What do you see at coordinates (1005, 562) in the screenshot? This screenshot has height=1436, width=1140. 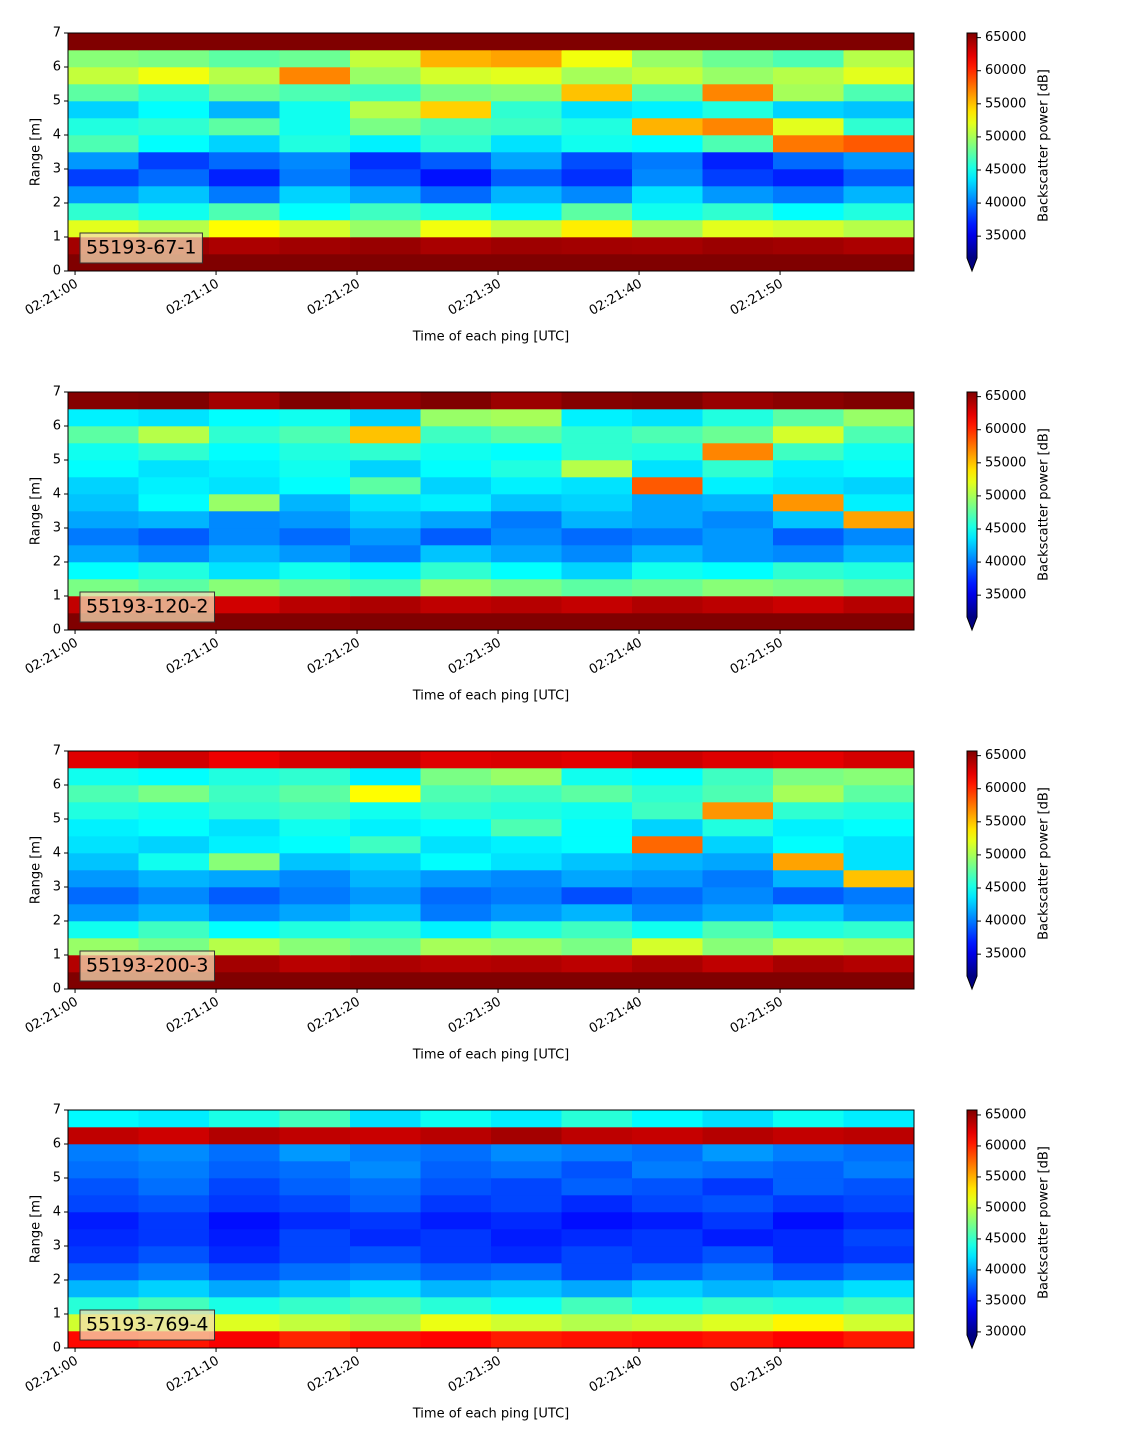 I see `colorbar-tick-label: 40000` at bounding box center [1005, 562].